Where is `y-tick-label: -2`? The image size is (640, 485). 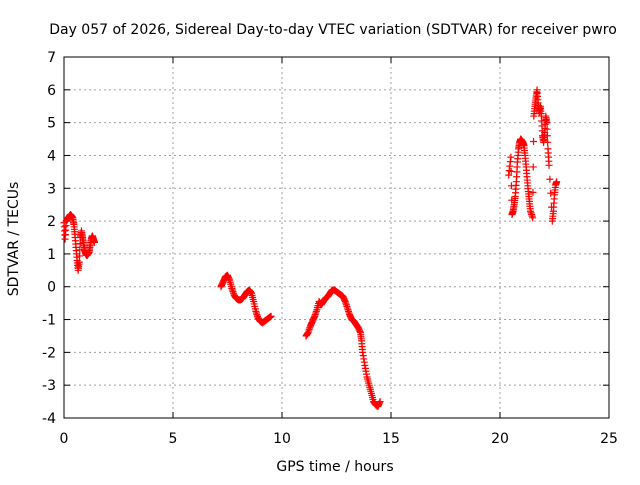
y-tick-label: -2 is located at coordinates (49, 353).